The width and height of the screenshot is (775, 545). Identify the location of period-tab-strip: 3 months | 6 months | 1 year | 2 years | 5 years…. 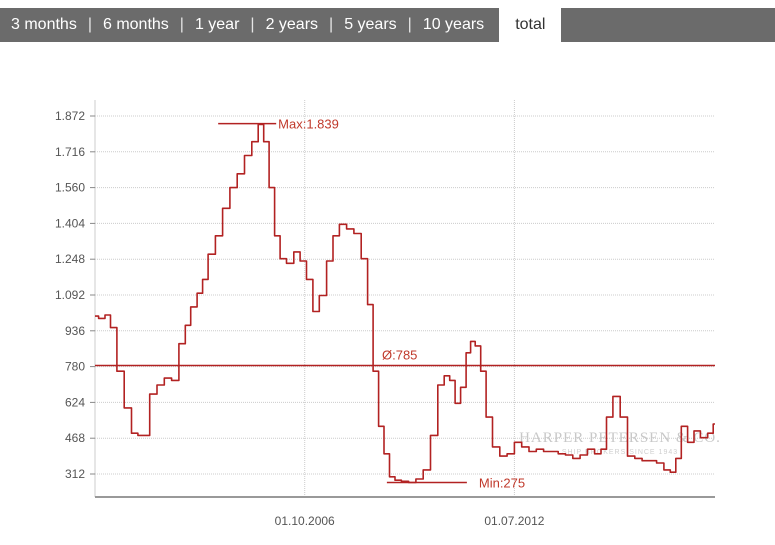
(387, 25).